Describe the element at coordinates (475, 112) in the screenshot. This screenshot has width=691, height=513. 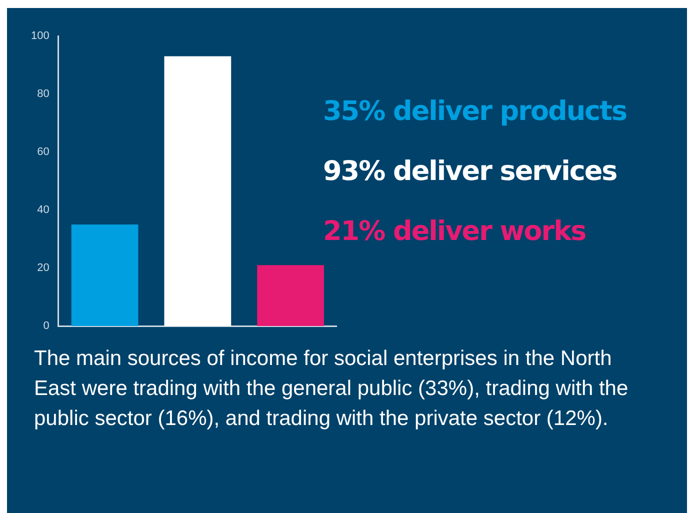
I see `text: 35% deliver products` at that location.